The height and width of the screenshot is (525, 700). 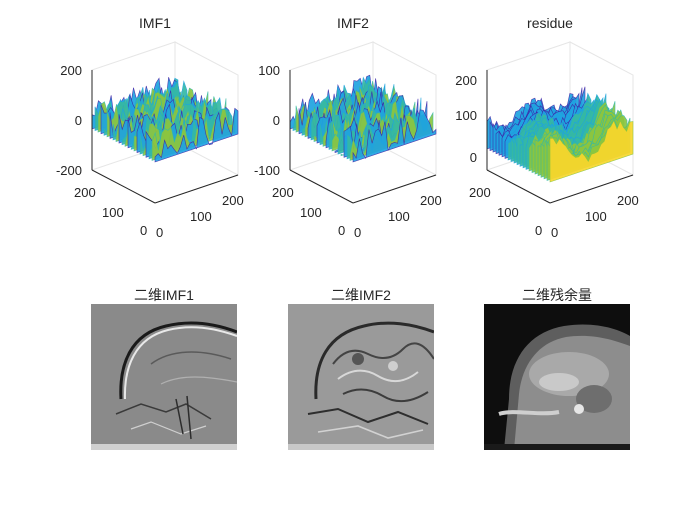 What do you see at coordinates (164, 295) in the screenshot?
I see `image-title-imf1: 二维IMF1` at bounding box center [164, 295].